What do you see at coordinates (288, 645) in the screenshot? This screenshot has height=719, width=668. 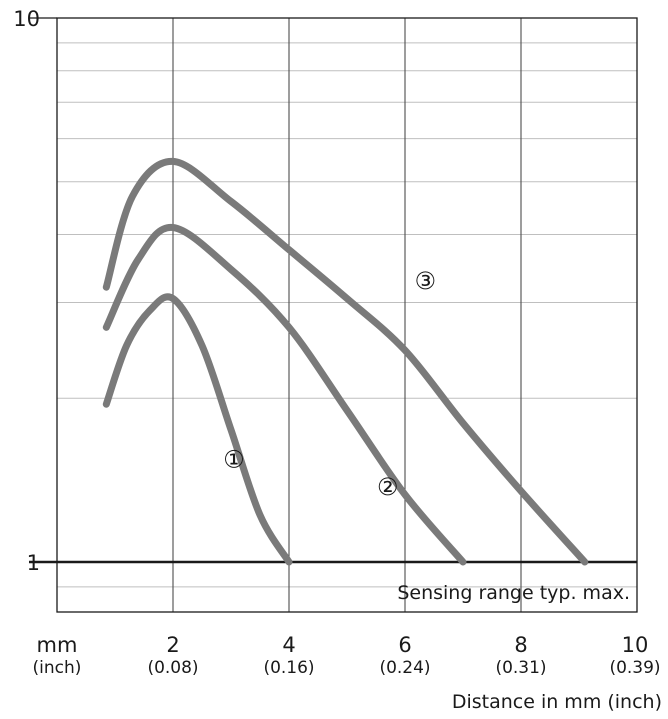 I see `x-tick-label-4: 4` at bounding box center [288, 645].